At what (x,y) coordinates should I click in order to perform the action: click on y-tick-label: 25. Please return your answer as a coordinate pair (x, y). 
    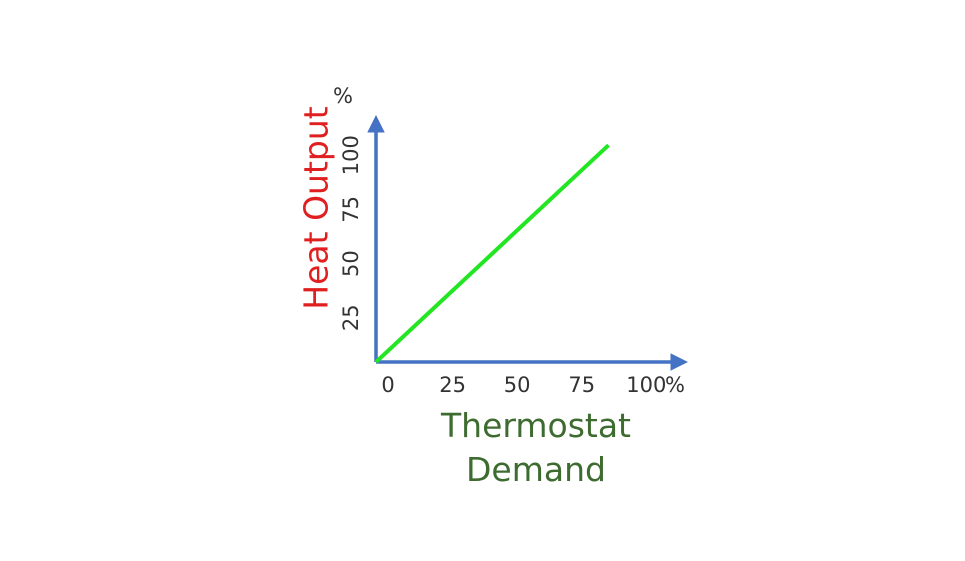
    Looking at the image, I should click on (351, 317).